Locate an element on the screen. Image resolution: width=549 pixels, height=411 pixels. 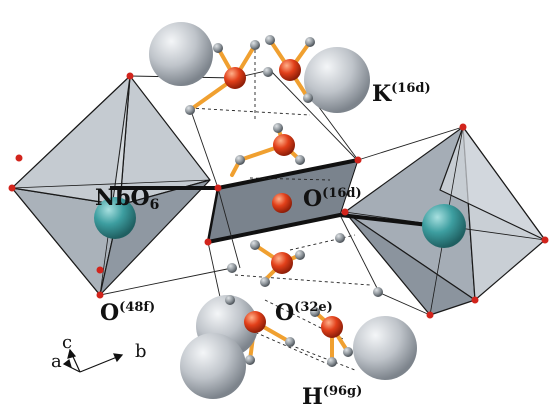
label-o48f: O(48f) is located at coordinates (127, 313).